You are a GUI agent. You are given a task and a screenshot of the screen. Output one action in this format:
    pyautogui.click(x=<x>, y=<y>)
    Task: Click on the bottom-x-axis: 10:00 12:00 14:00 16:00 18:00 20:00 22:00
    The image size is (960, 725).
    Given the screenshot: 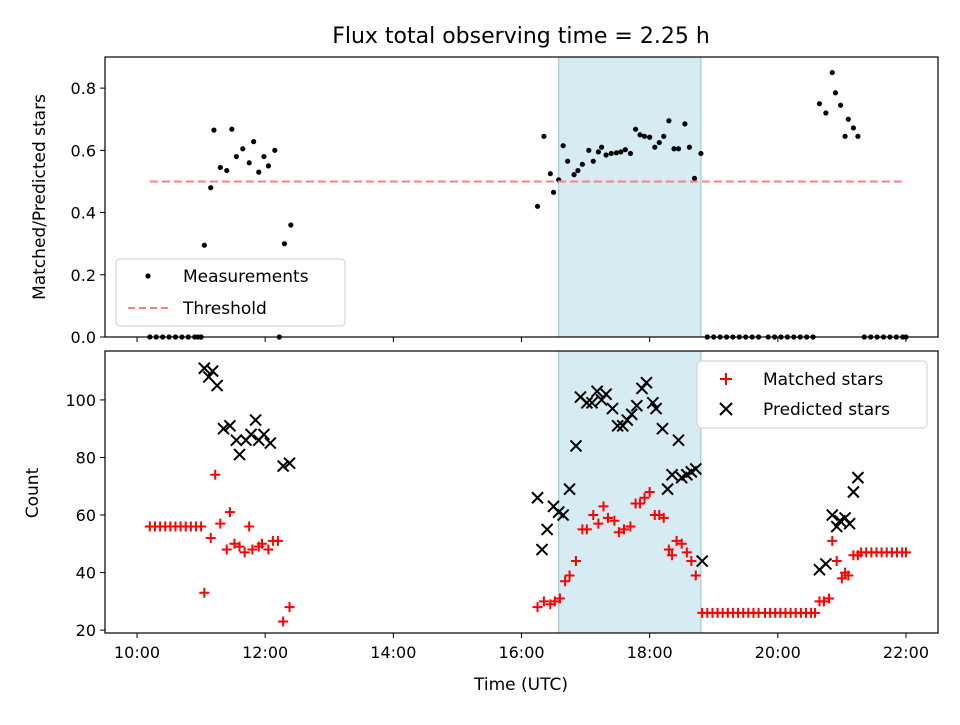 What is the action you would take?
    pyautogui.click(x=521, y=647)
    